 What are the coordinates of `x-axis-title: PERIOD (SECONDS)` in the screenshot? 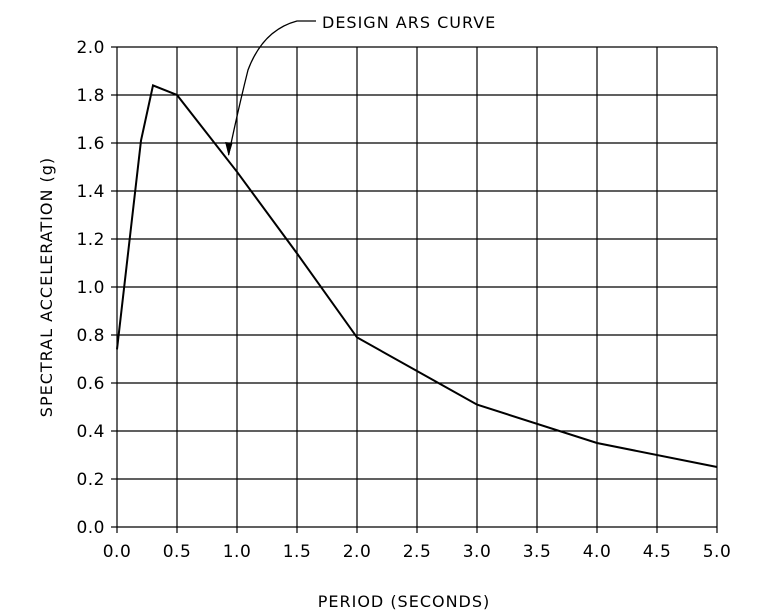 It's located at (404, 601).